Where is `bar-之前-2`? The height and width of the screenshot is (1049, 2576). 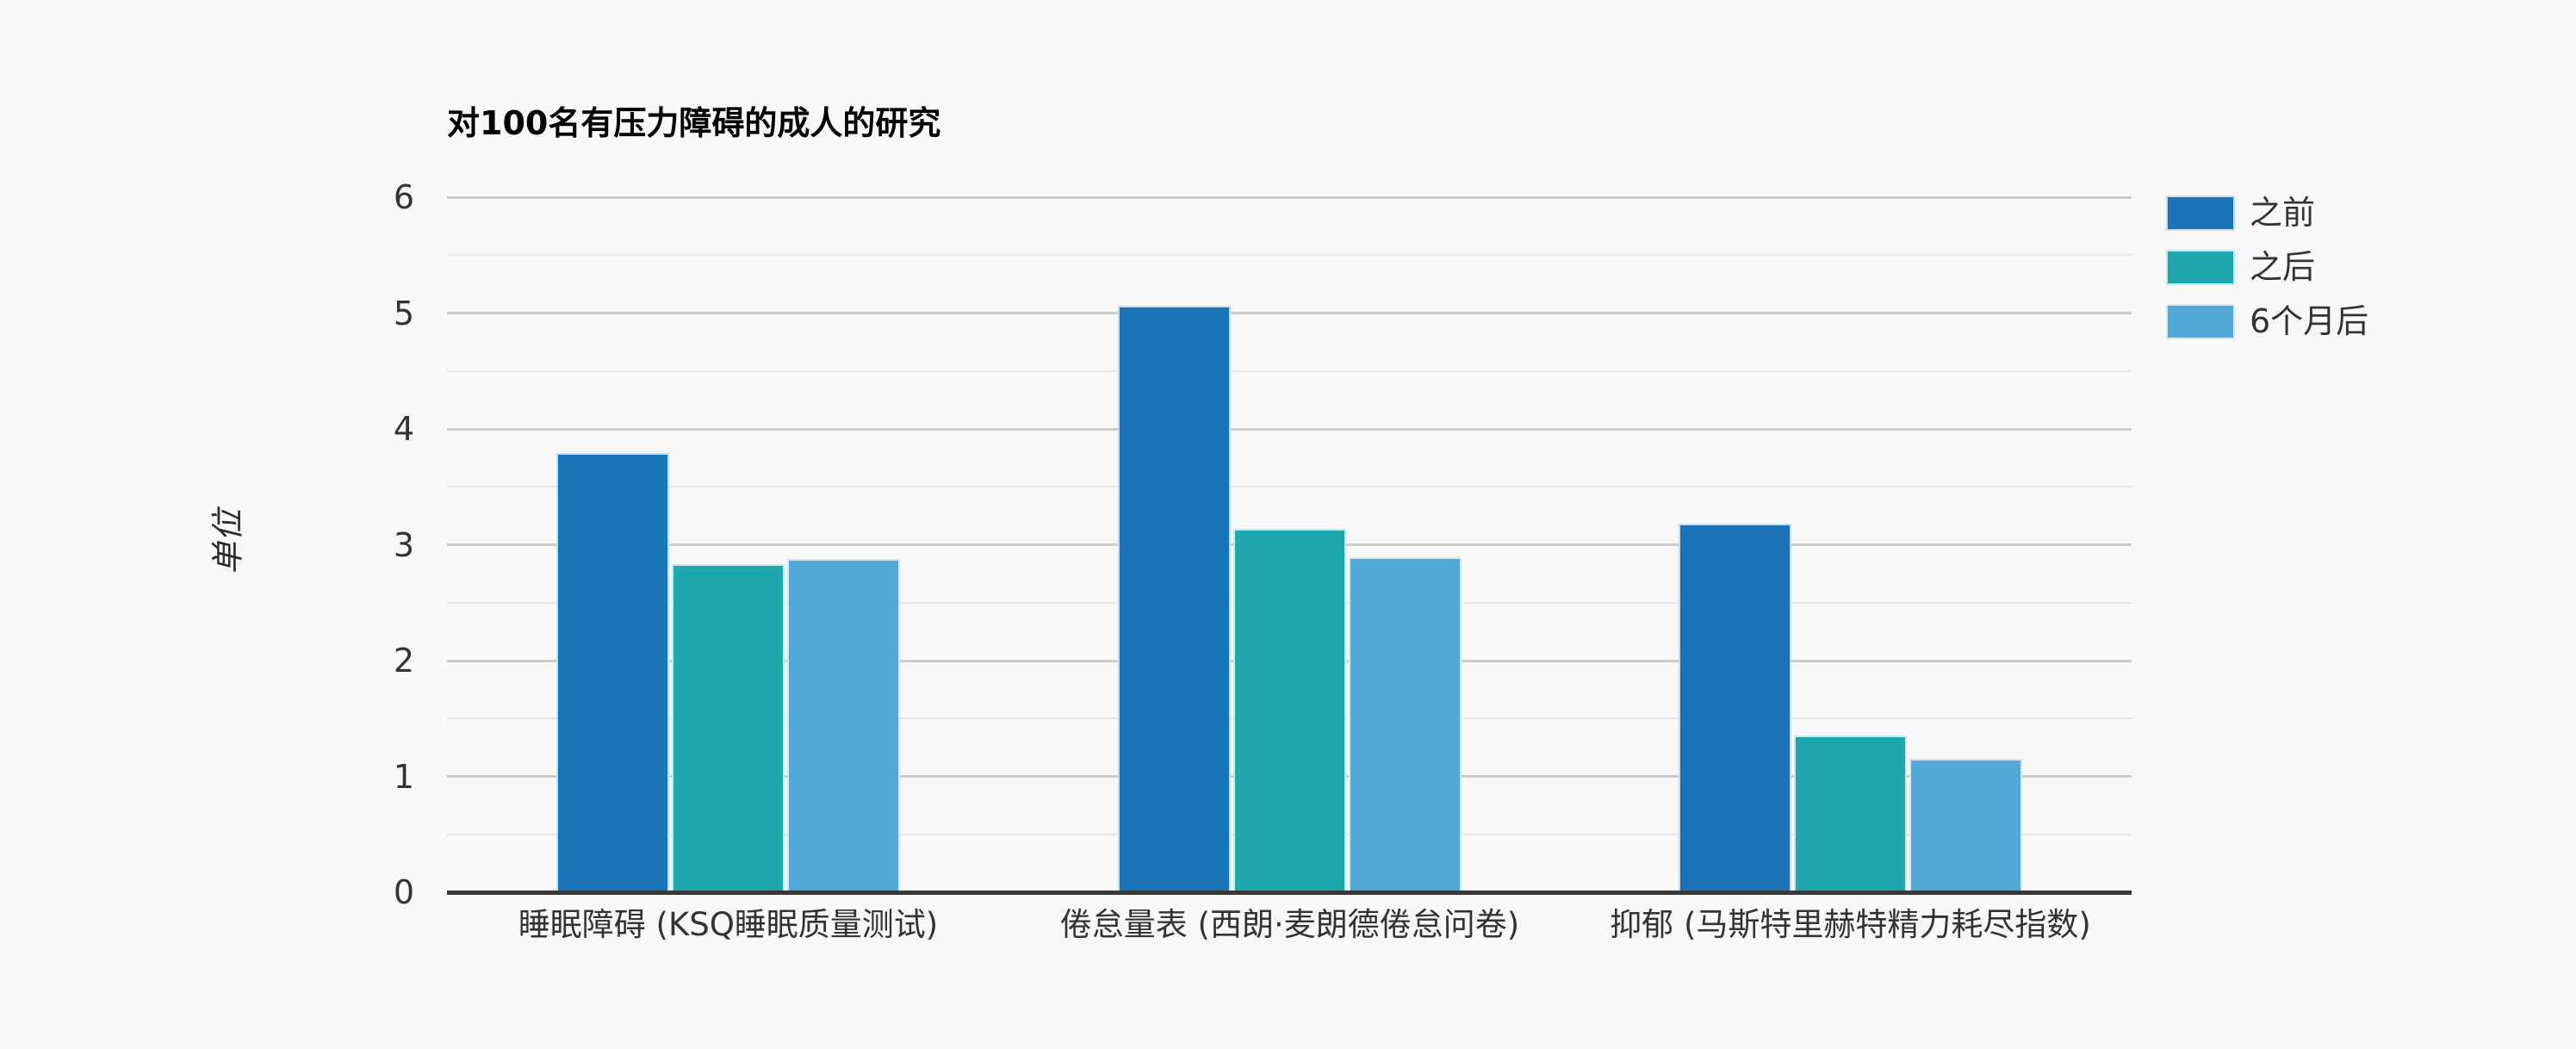 bar-之前-2 is located at coordinates (1174, 599).